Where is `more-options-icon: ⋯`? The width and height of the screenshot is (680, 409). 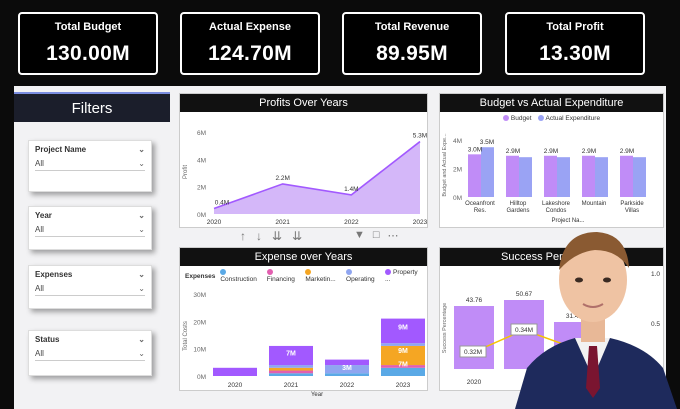 more-options-icon: ⋯ is located at coordinates (393, 236).